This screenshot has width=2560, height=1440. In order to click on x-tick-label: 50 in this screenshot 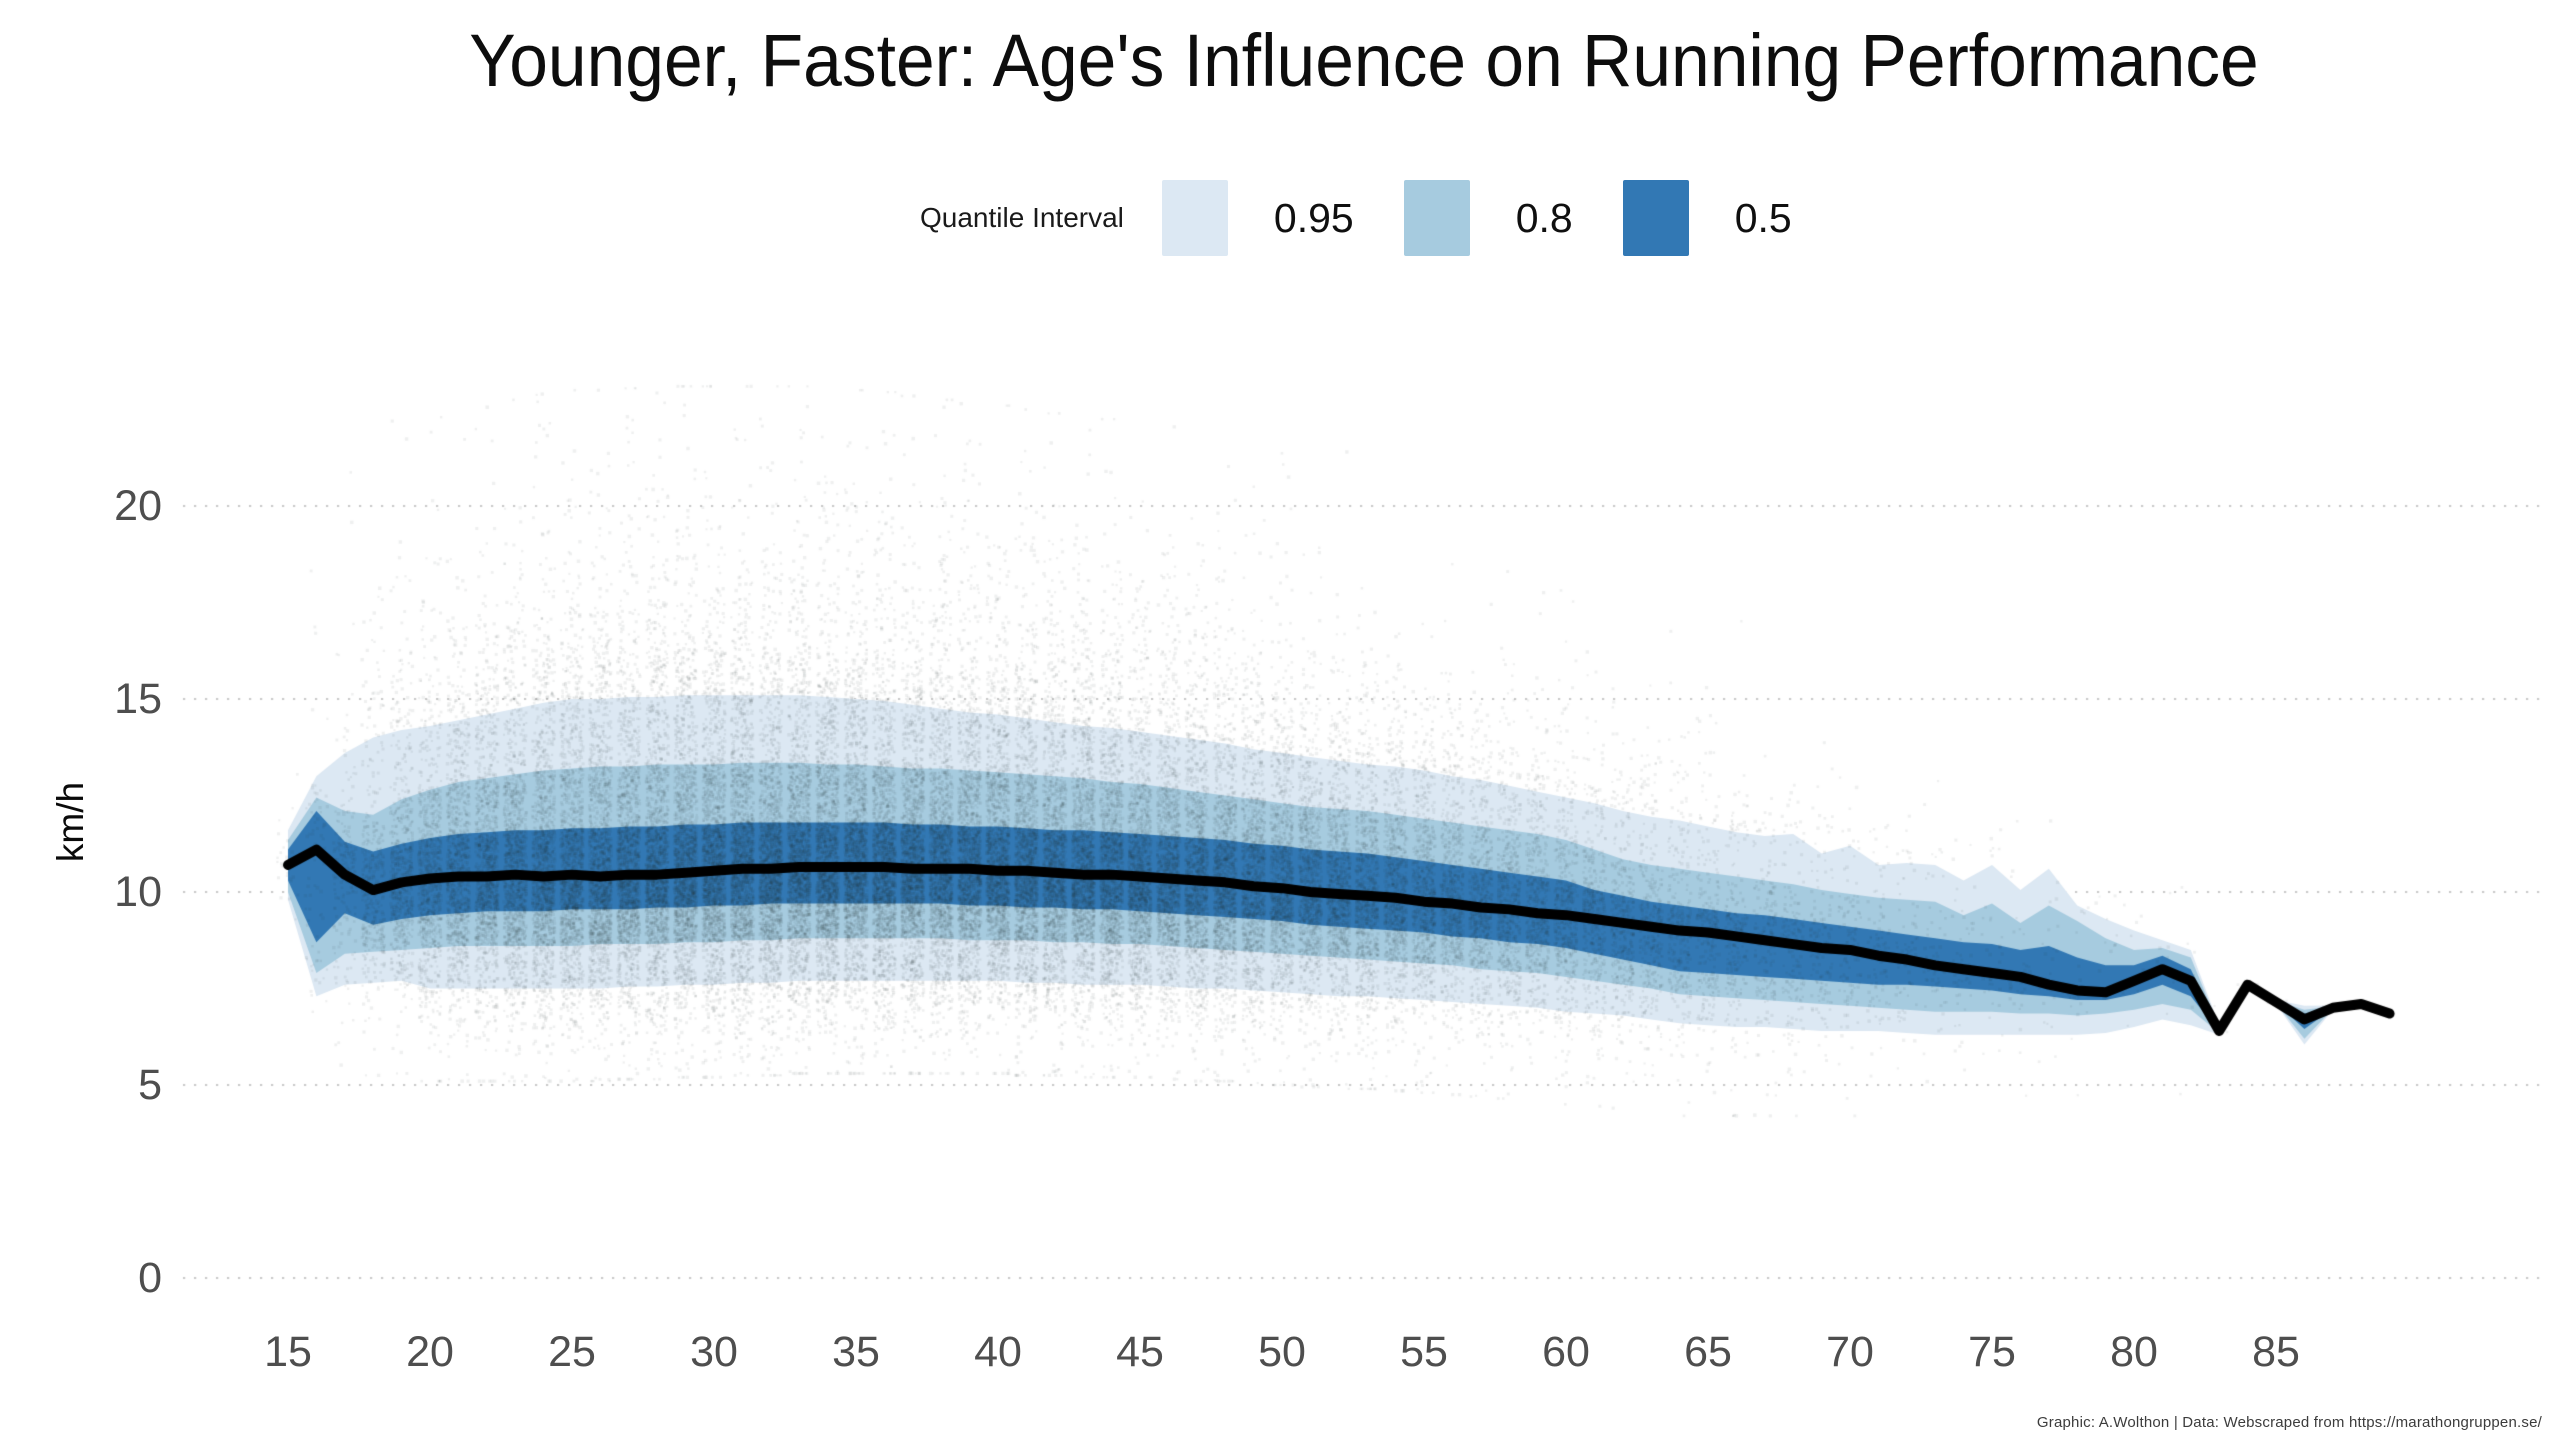, I will do `click(1282, 1352)`.